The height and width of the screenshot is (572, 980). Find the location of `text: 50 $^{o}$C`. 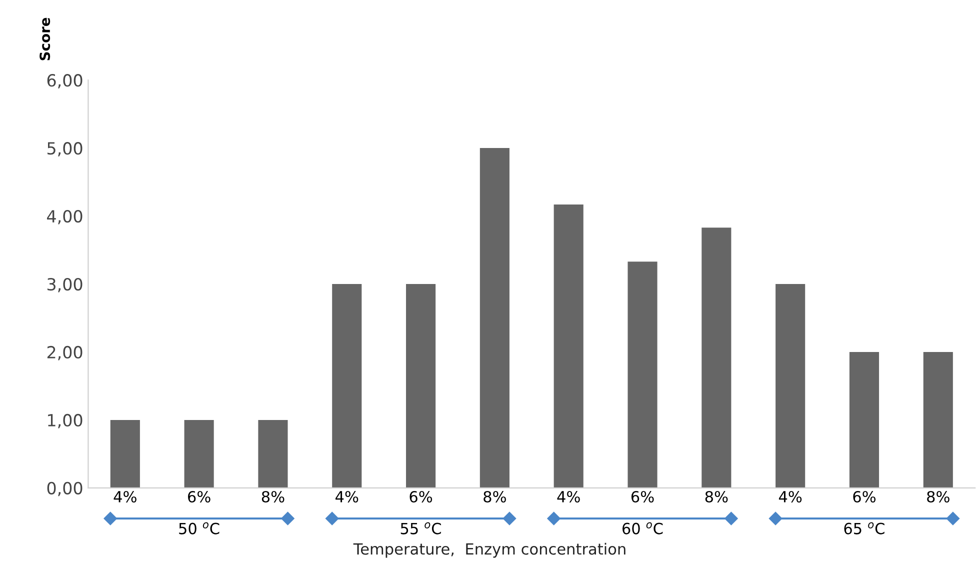

text: 50 $^{o}$C is located at coordinates (199, 528).